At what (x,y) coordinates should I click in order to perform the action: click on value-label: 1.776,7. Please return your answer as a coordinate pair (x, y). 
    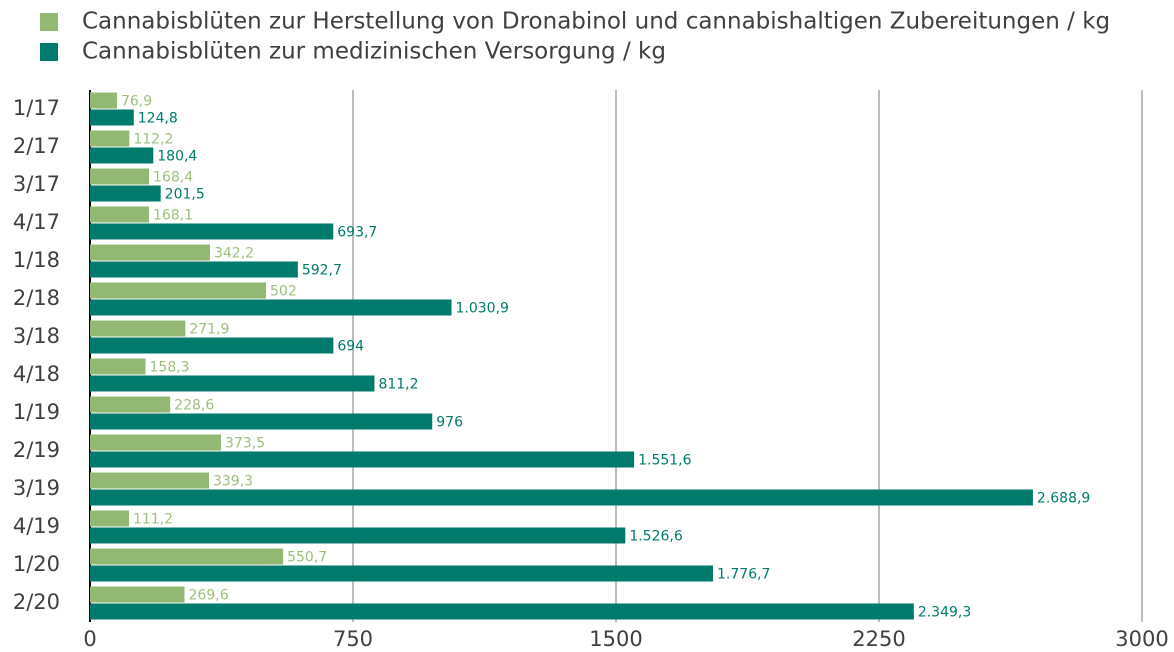
    Looking at the image, I should click on (743, 575).